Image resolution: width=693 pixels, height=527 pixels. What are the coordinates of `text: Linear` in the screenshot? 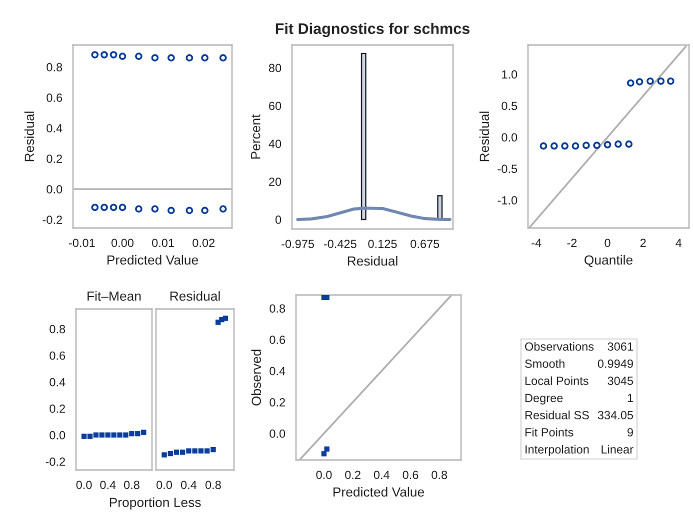 It's located at (618, 449).